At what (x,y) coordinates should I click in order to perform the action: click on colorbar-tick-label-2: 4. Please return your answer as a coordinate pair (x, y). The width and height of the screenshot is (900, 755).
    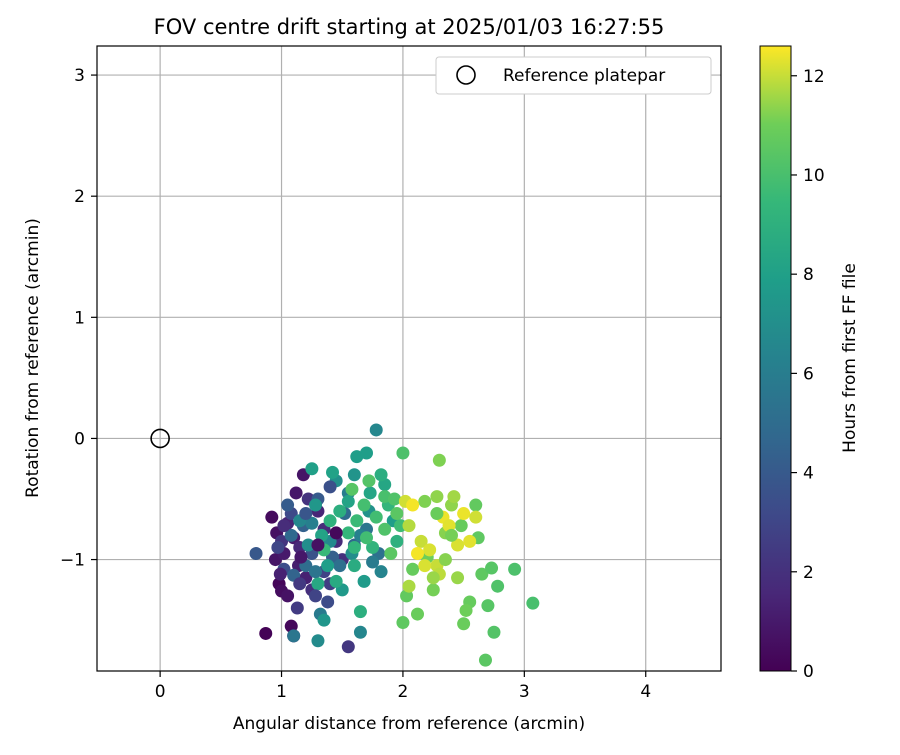
    Looking at the image, I should click on (808, 474).